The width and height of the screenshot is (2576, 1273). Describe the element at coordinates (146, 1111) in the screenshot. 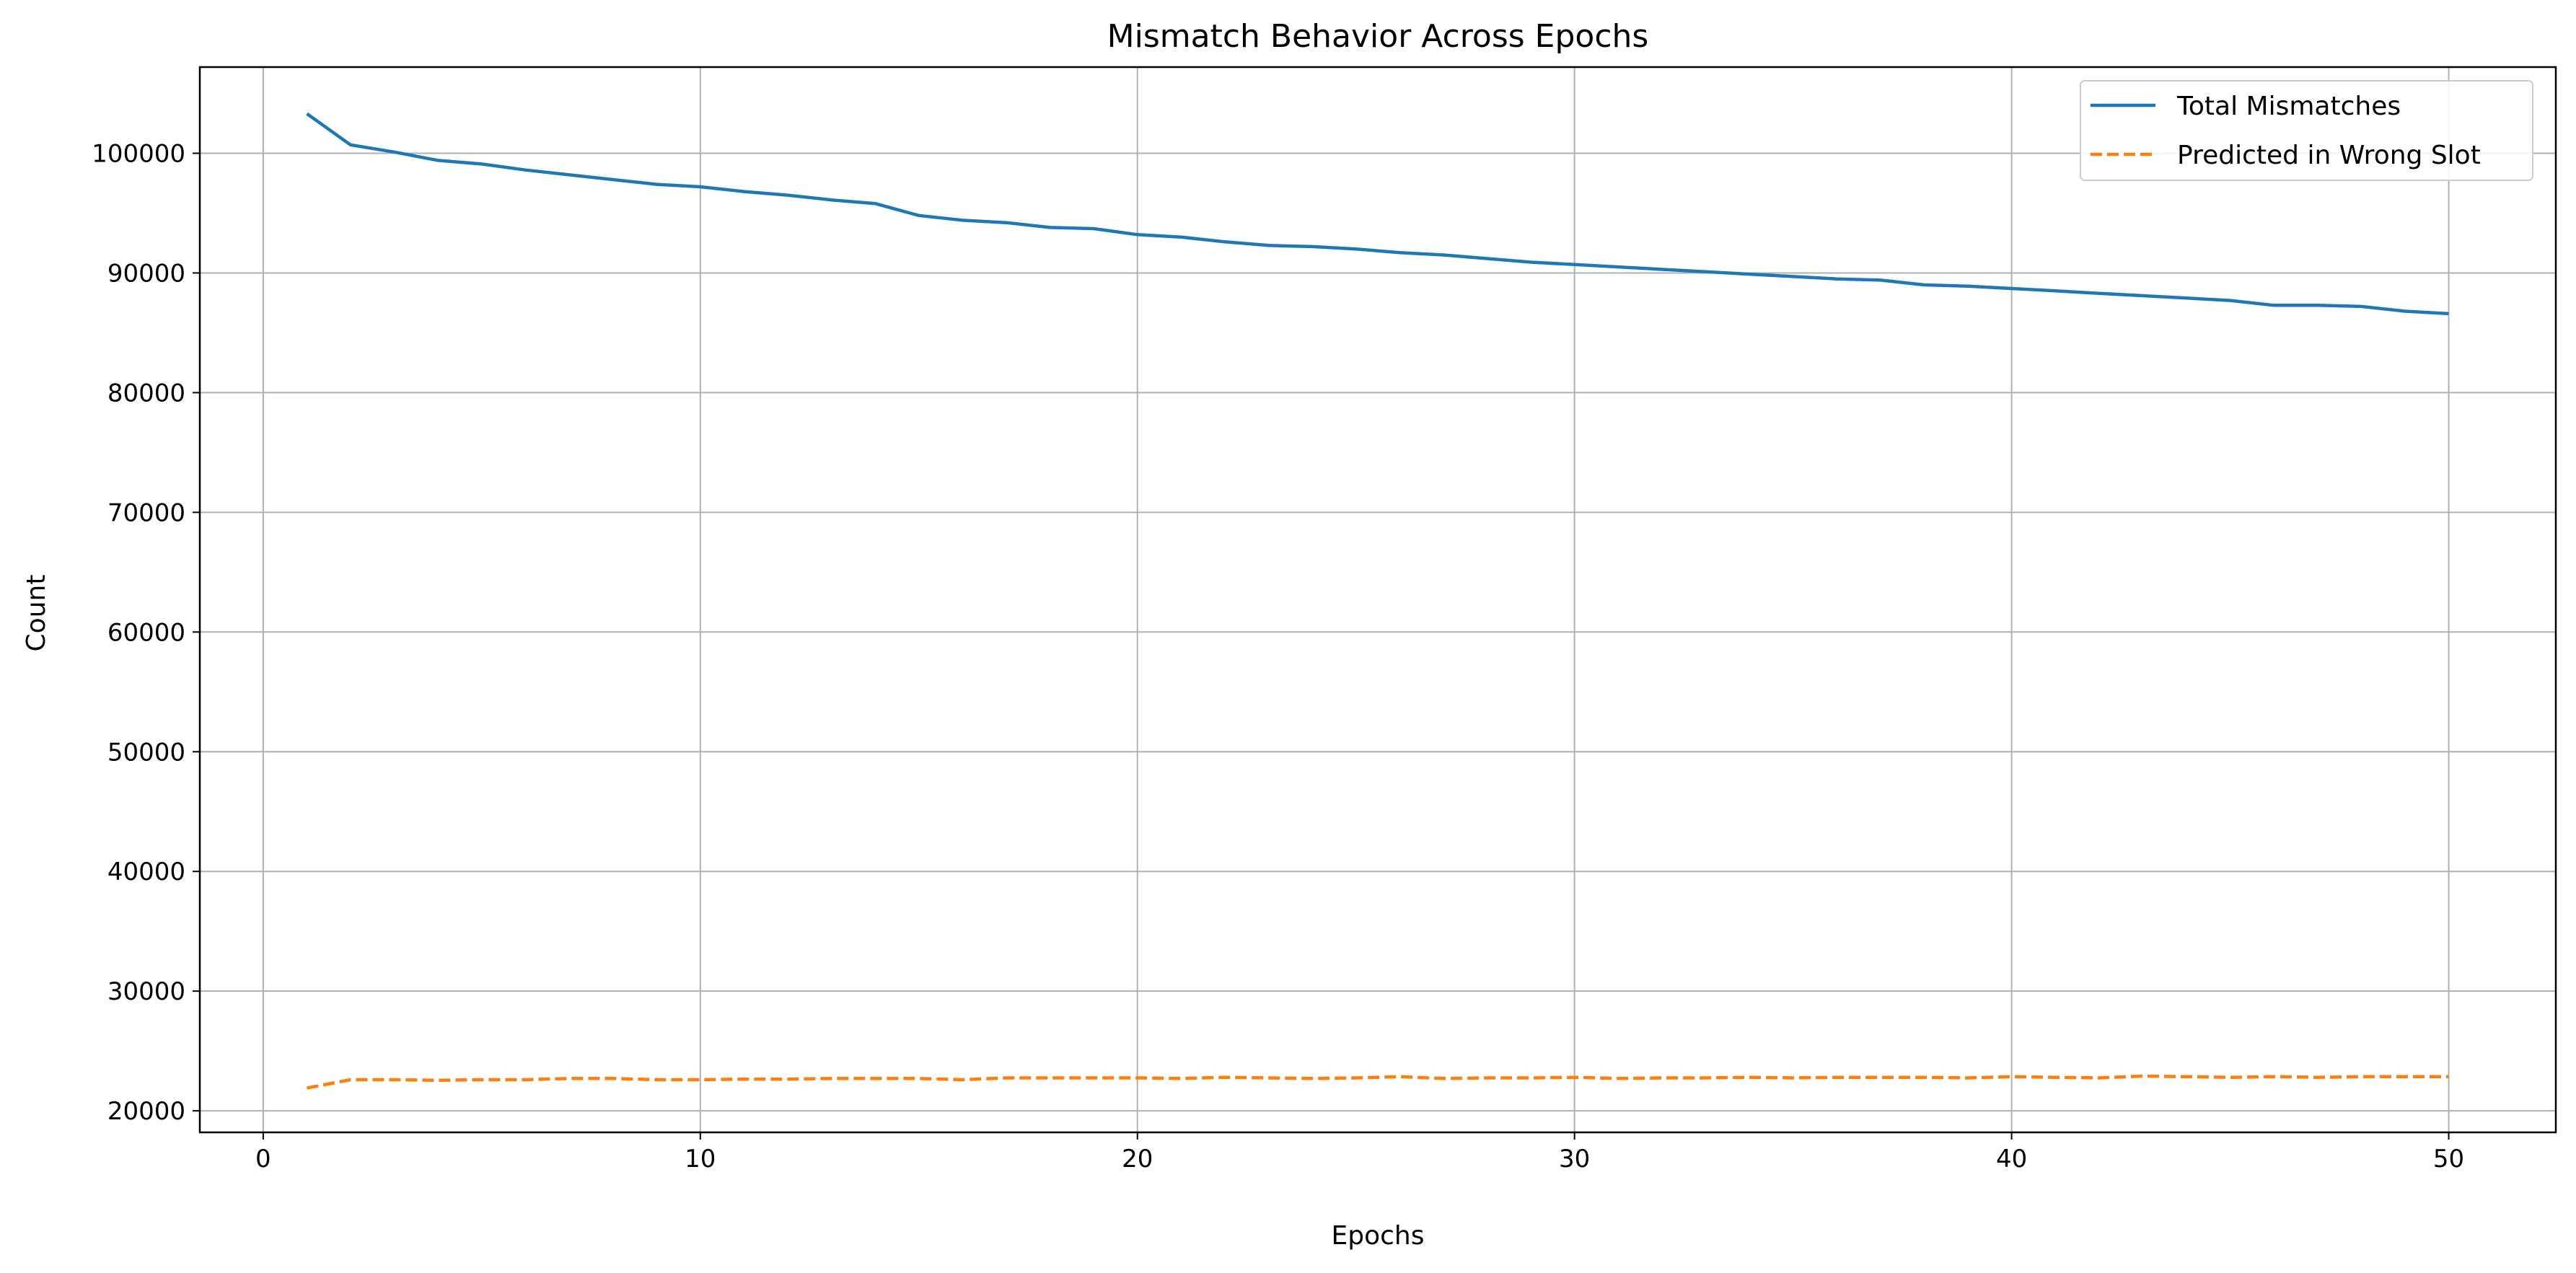

I see `y-tick-label: 20000` at that location.